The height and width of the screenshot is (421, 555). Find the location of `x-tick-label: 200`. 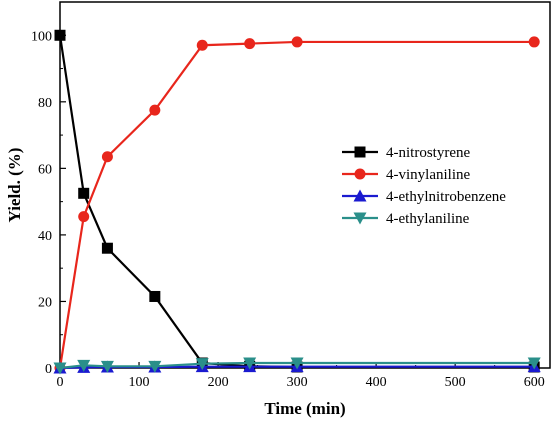

x-tick-label: 200 is located at coordinates (218, 382).